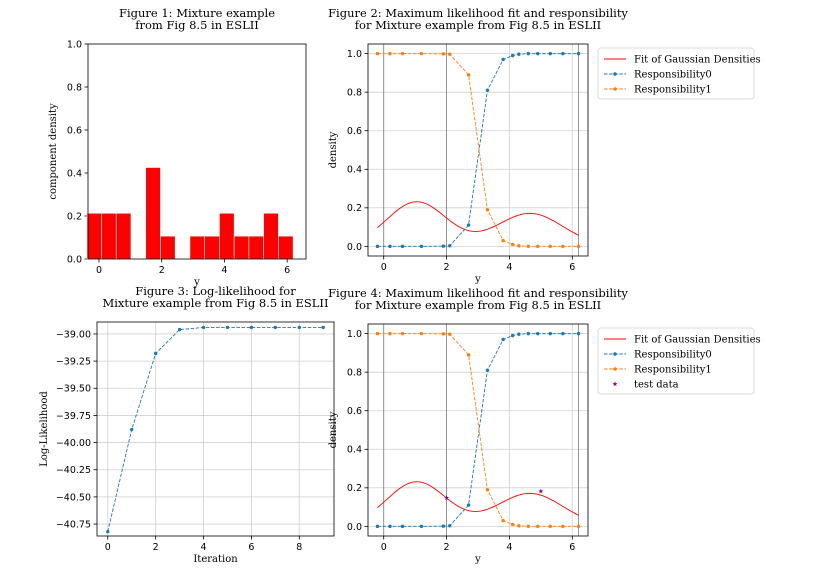 The width and height of the screenshot is (818, 574). I want to click on x-tick-label: 8, so click(299, 547).